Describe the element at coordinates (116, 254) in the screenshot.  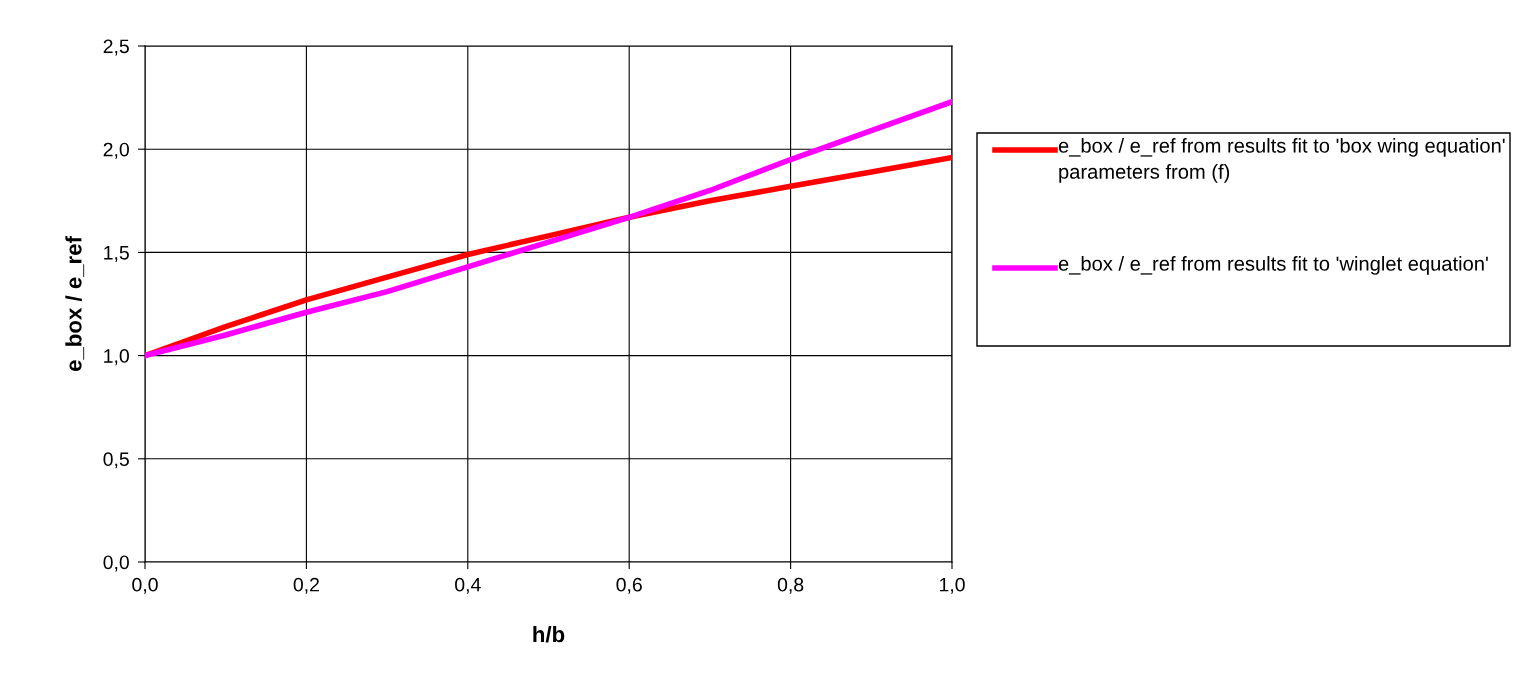
I see `y-tick-label: 1,5` at that location.